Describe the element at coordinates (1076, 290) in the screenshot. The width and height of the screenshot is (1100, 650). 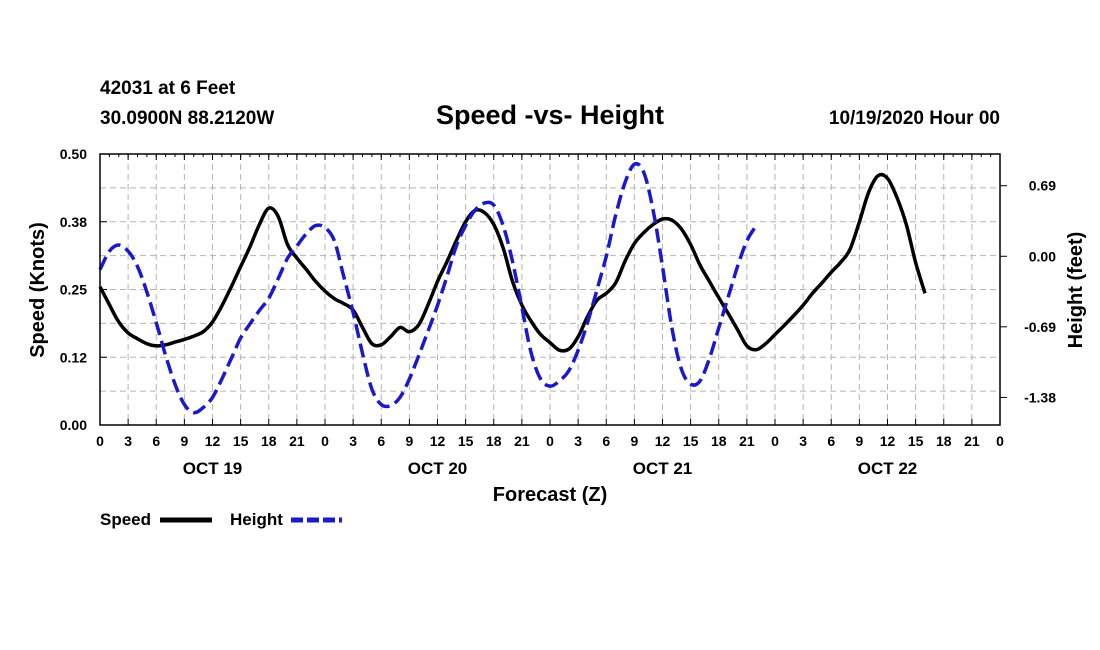
I see `y-right-axis-title: Height (feet)` at that location.